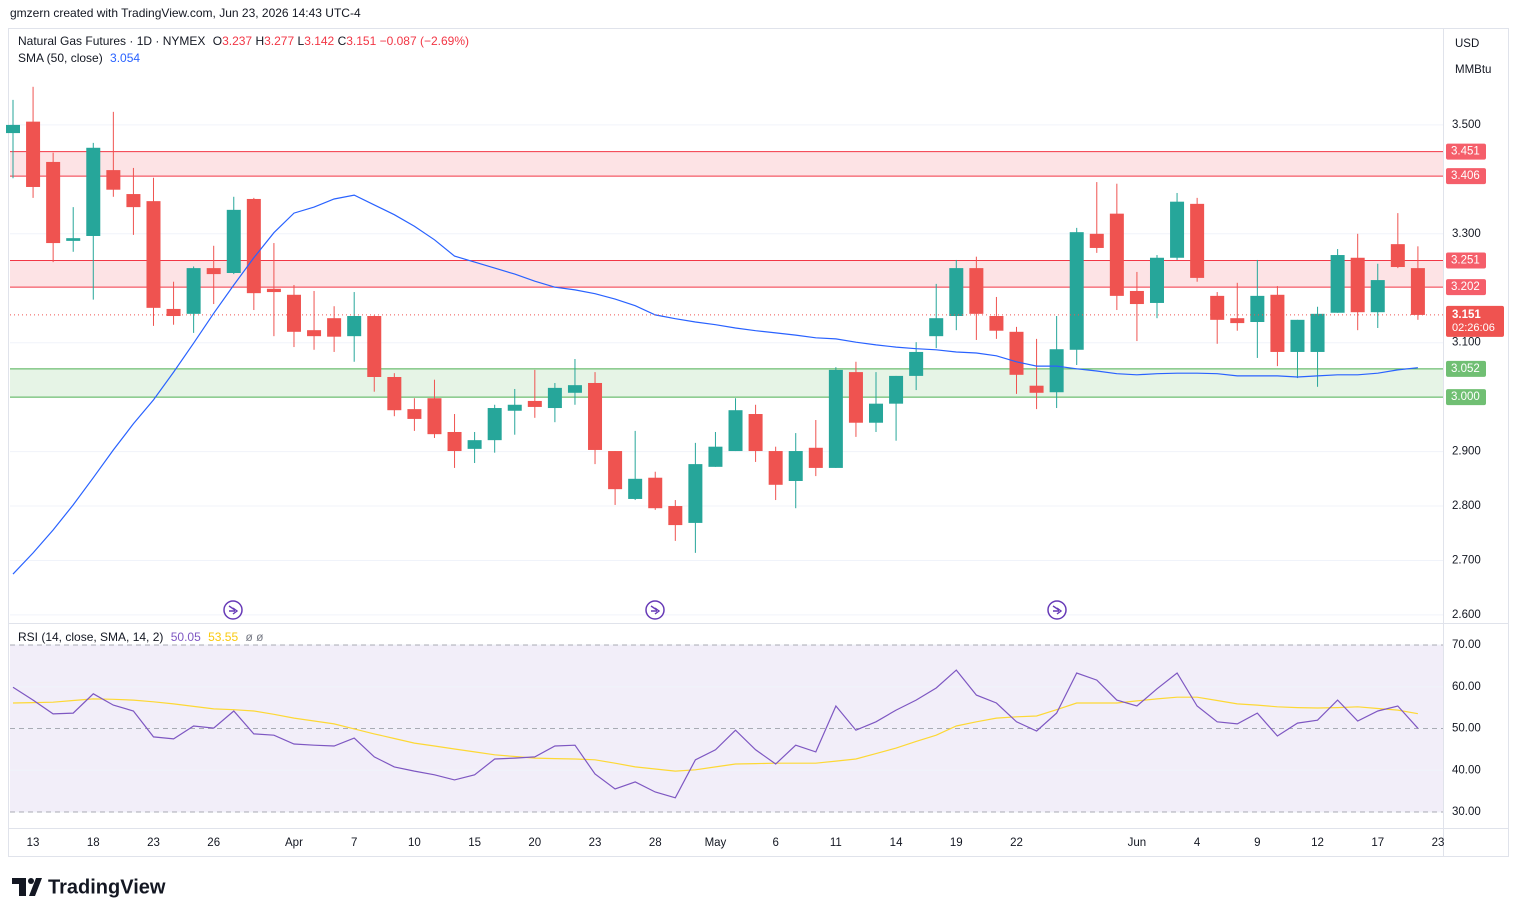 This screenshot has height=917, width=1519. What do you see at coordinates (259, 41) in the screenshot?
I see `ohlc-key: H` at bounding box center [259, 41].